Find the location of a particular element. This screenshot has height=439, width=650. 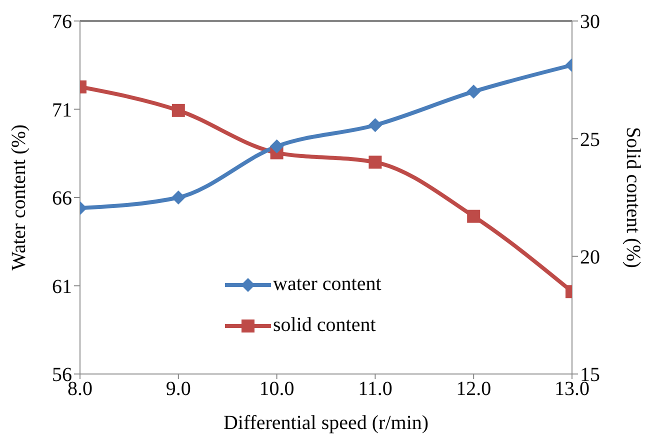

x-tick-label: 9.0 is located at coordinates (178, 389).